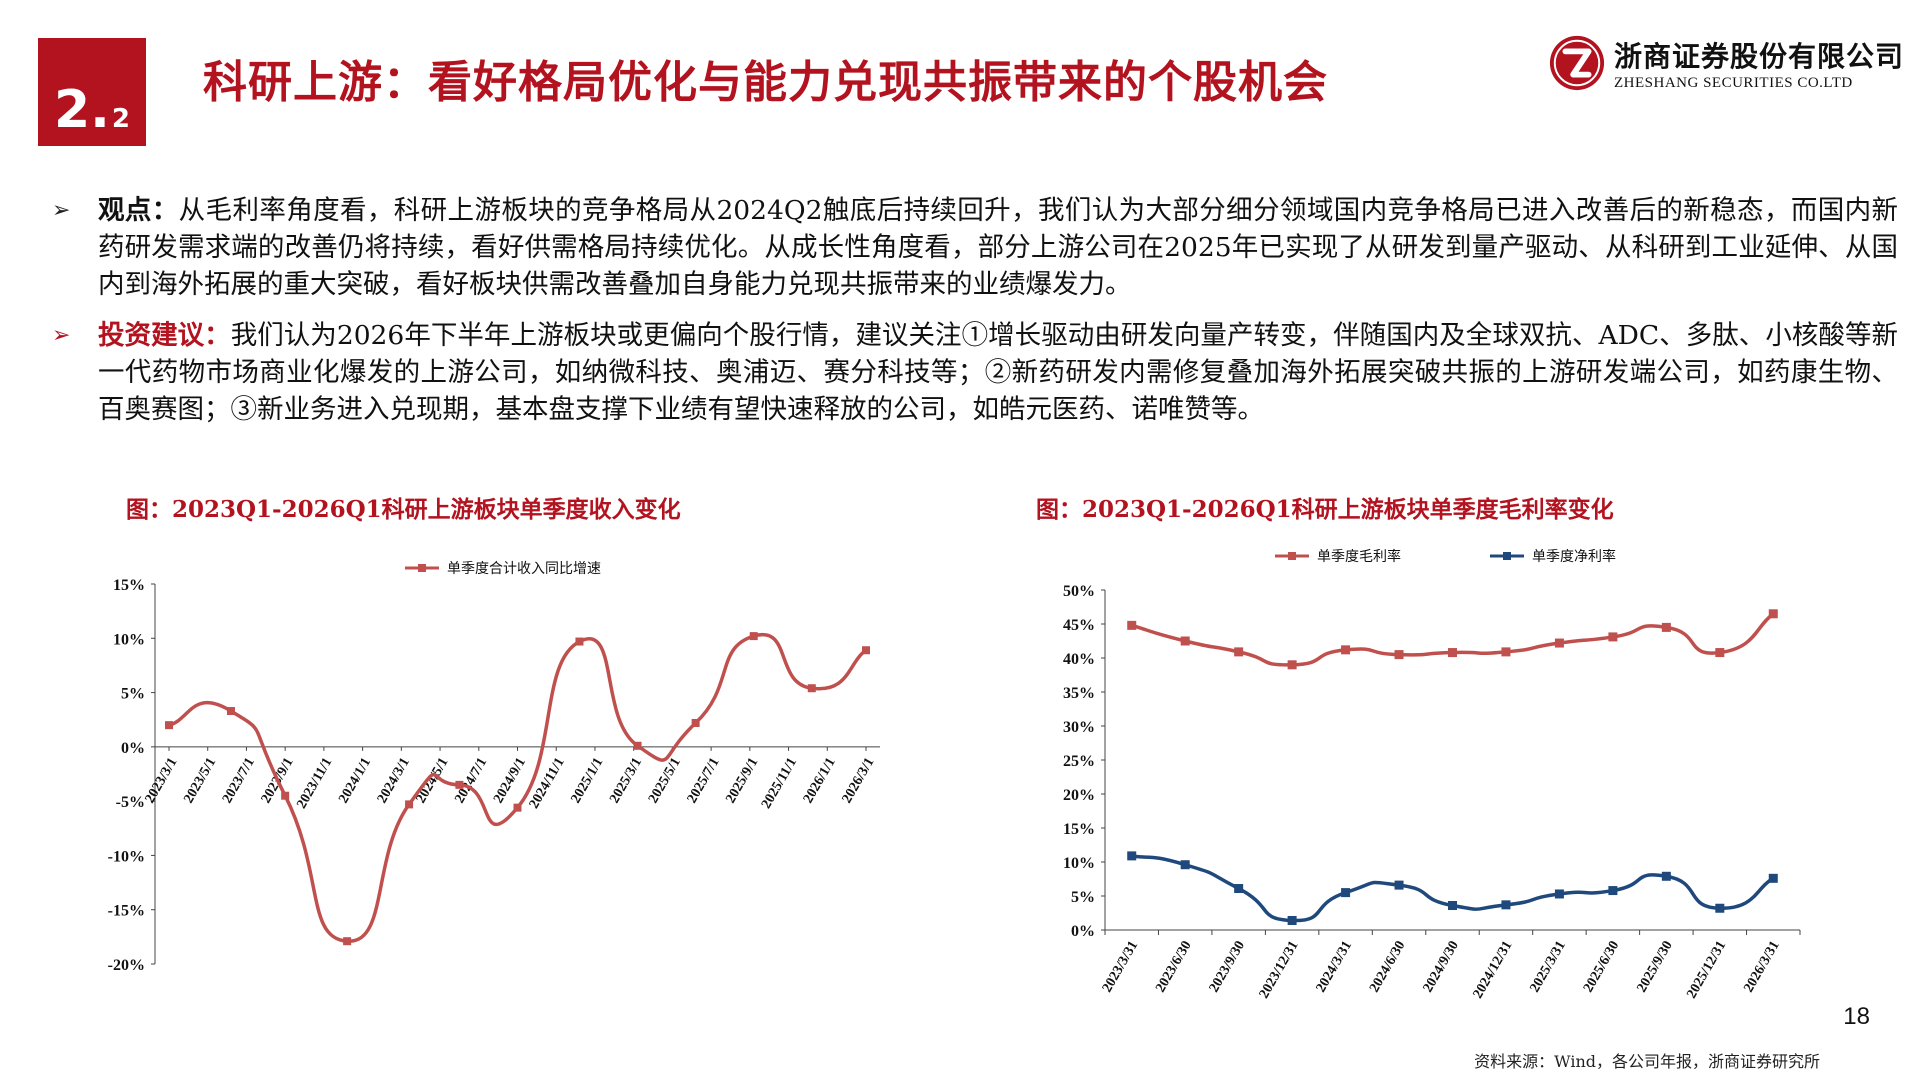 The width and height of the screenshot is (1920, 1080). Describe the element at coordinates (1574, 556) in the screenshot. I see `legend-label-net-margin: 单季度净利率` at that location.